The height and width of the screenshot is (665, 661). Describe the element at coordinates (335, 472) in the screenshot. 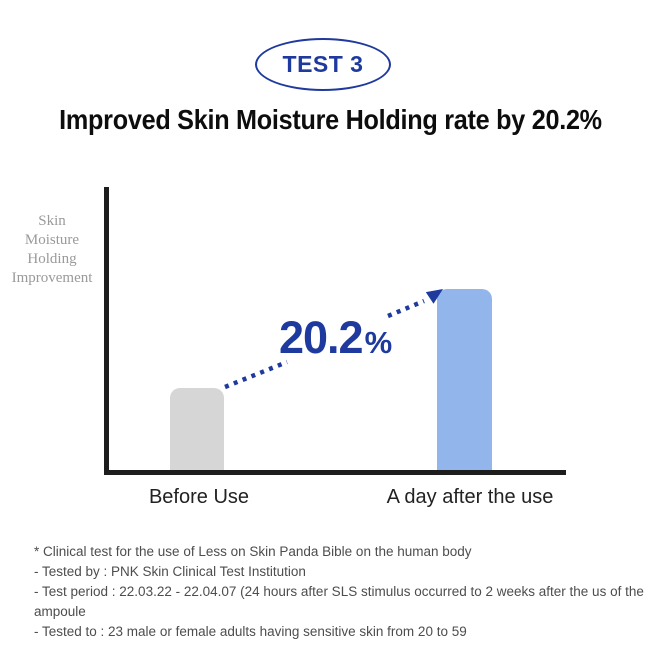

I see `x-axis-line` at that location.